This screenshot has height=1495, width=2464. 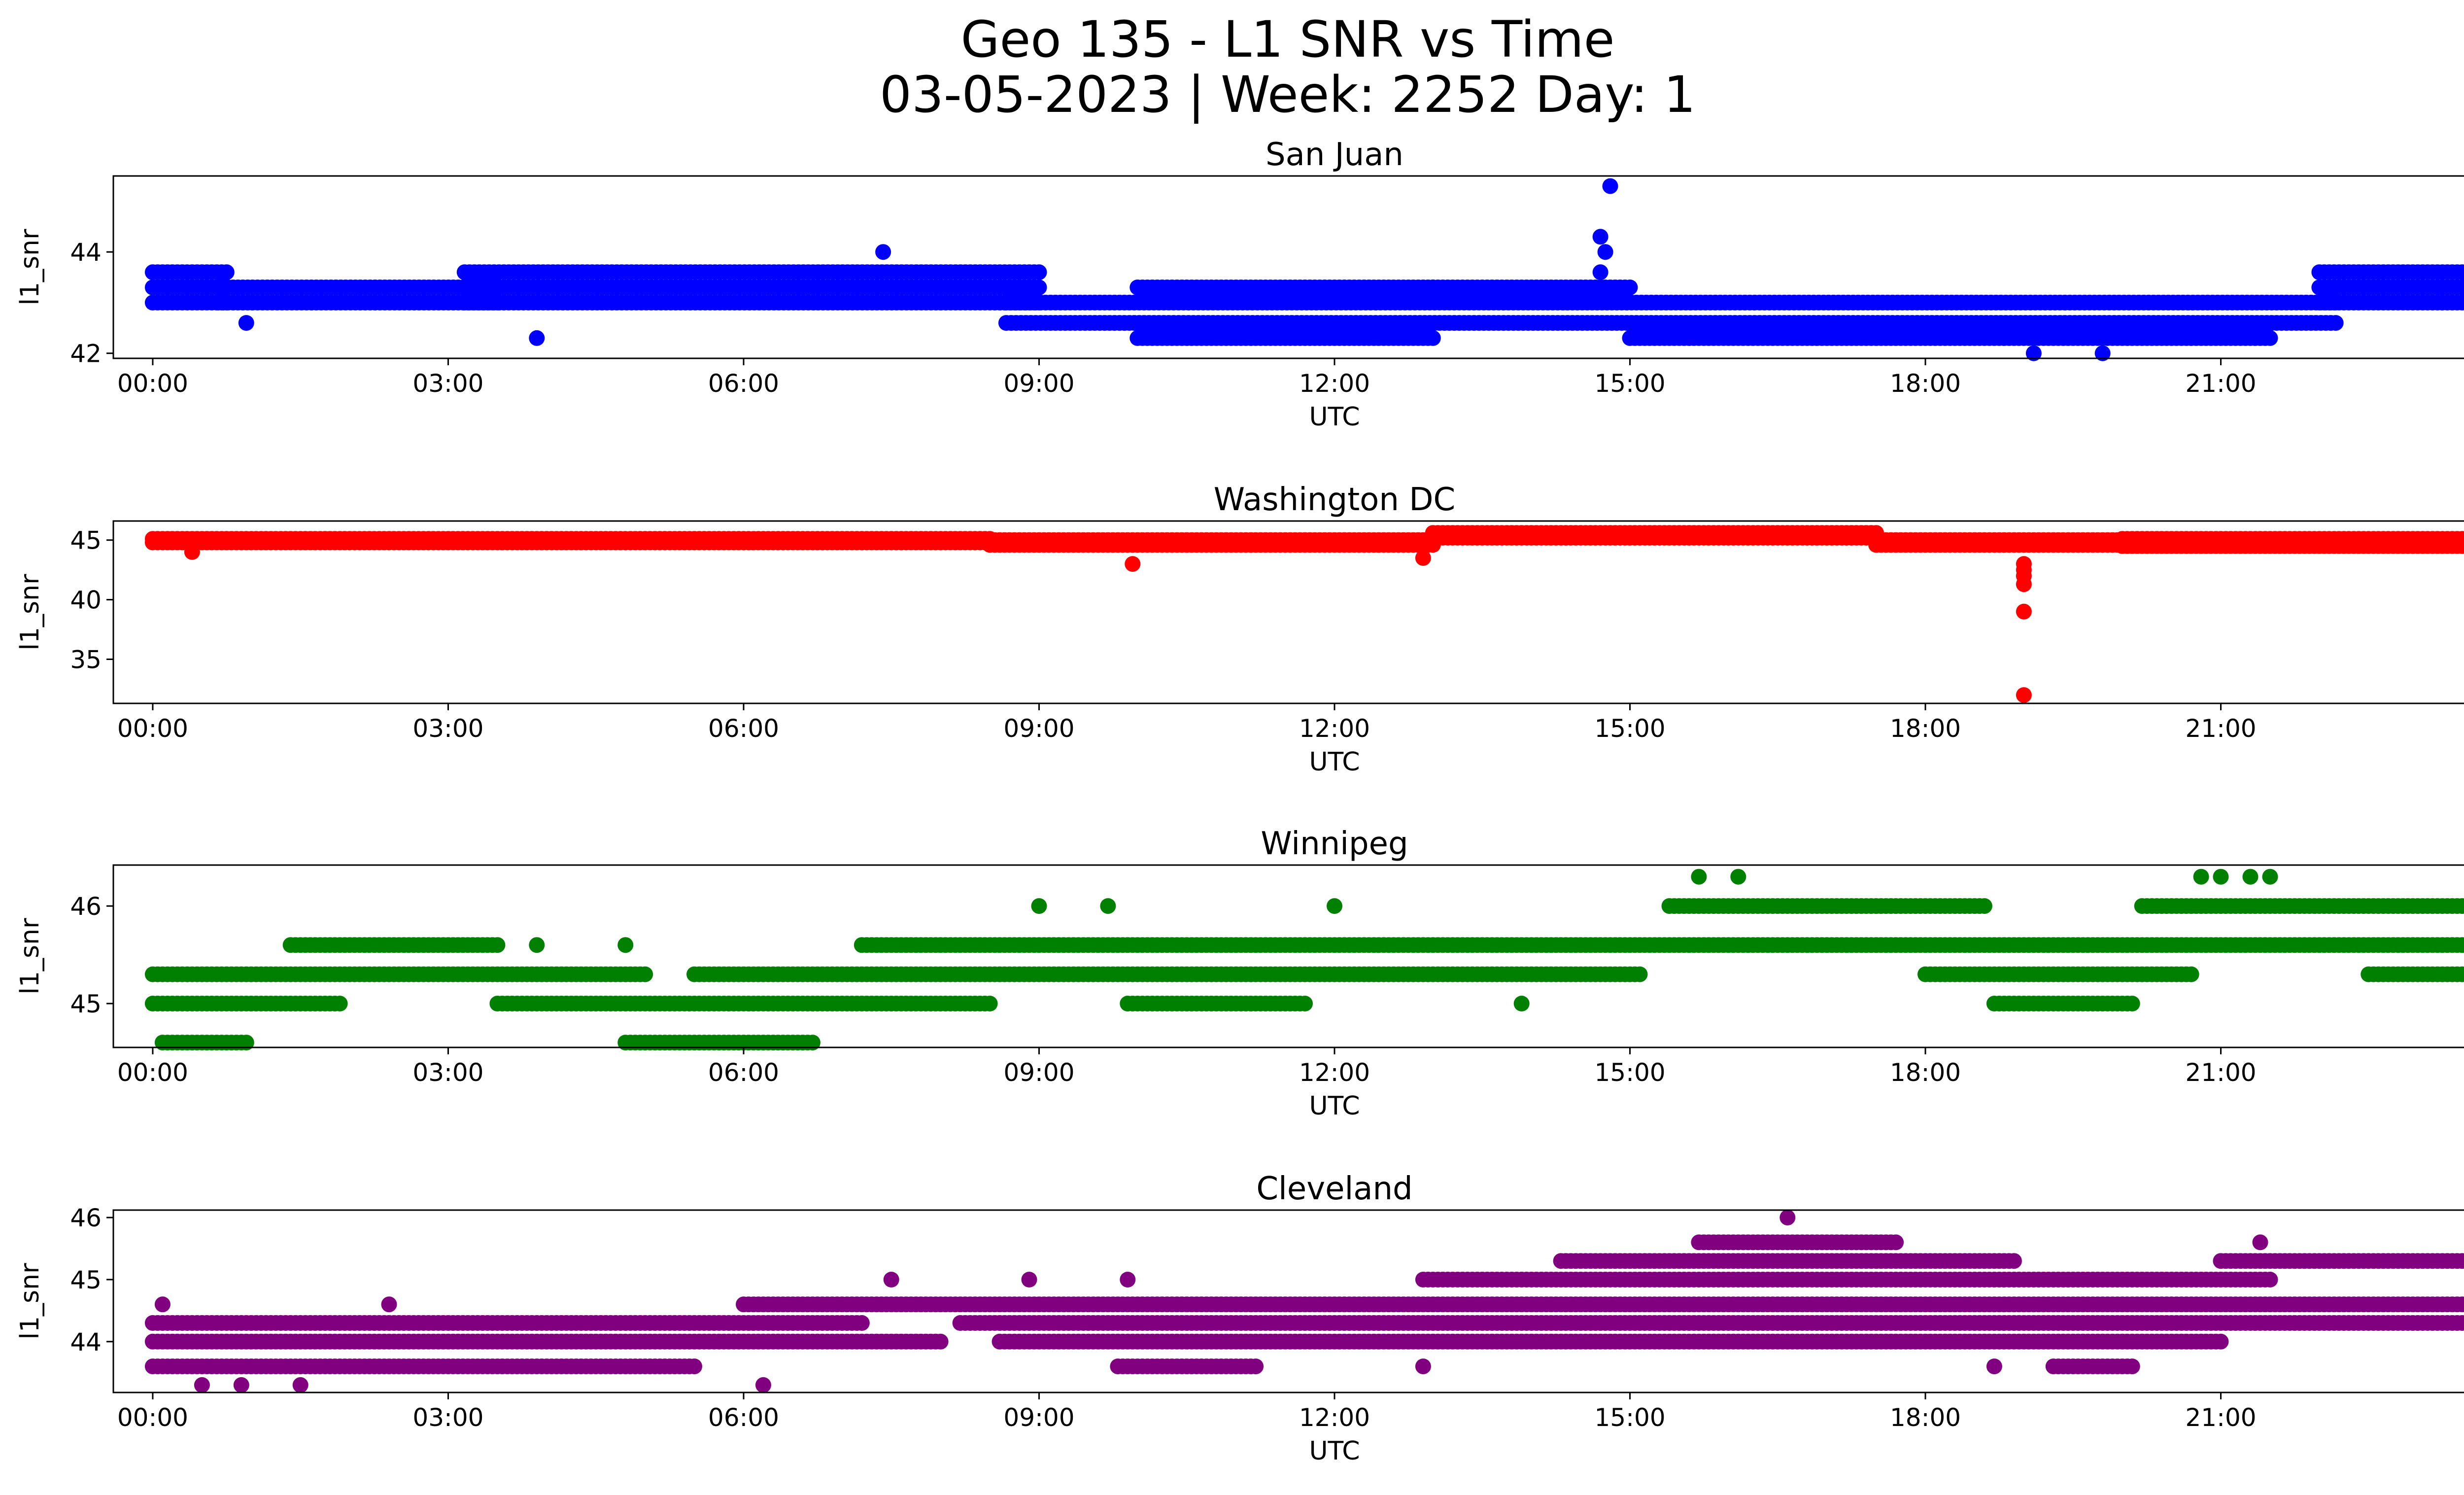 What do you see at coordinates (86, 252) in the screenshot?
I see `y-tick-label: 44` at bounding box center [86, 252].